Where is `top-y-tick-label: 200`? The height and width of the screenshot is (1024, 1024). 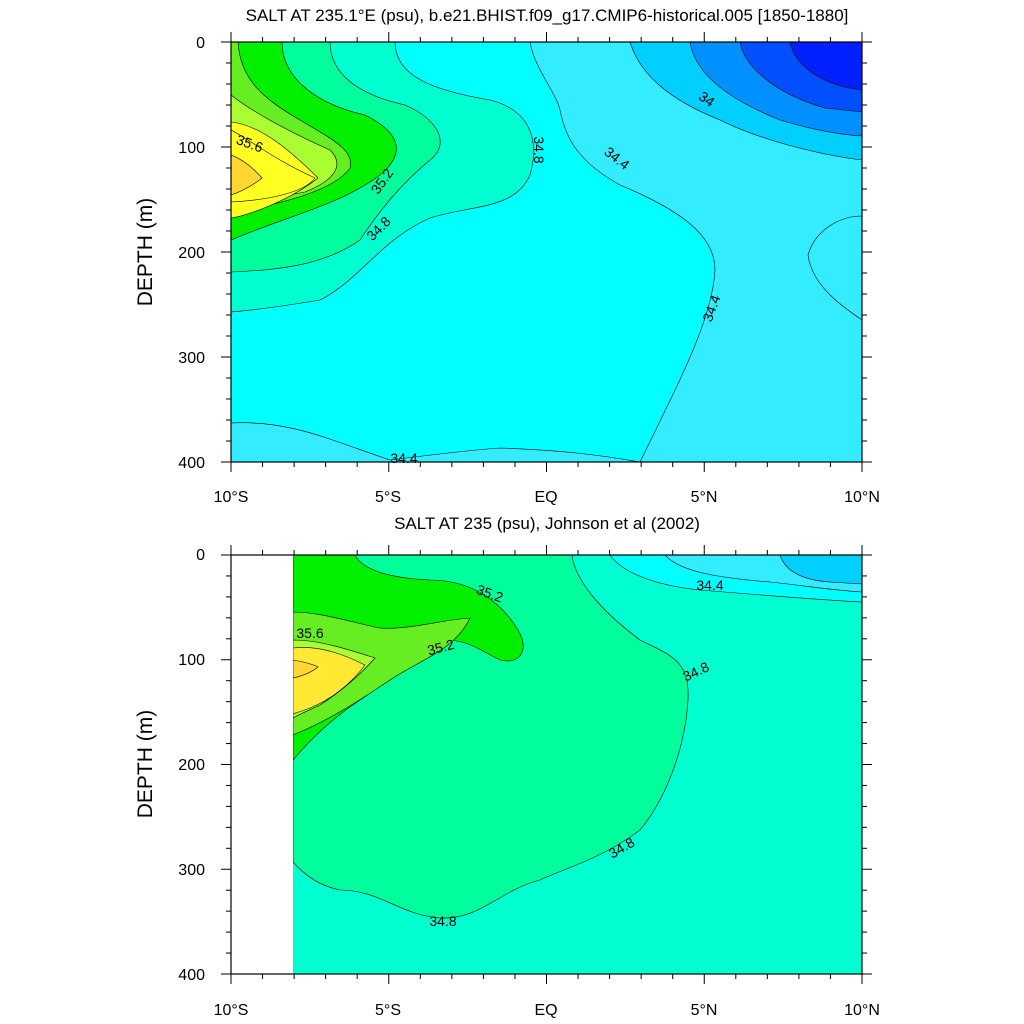 top-y-tick-label: 200 is located at coordinates (191, 253).